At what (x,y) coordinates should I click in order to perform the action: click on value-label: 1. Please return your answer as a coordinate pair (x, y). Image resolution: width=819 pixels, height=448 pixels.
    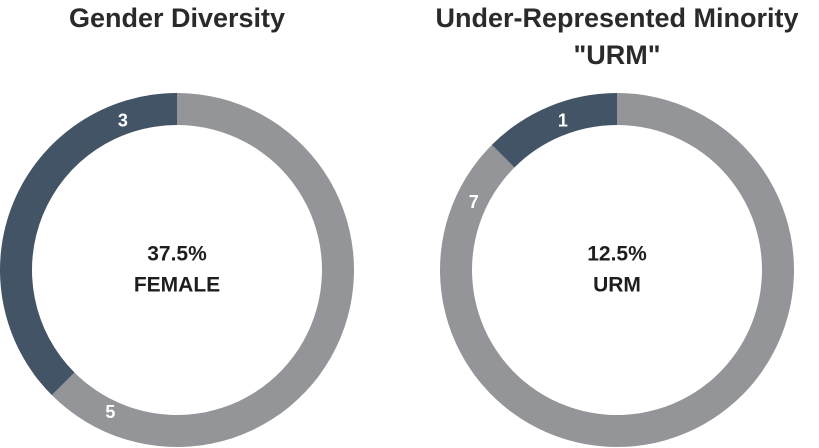
    Looking at the image, I should click on (563, 120).